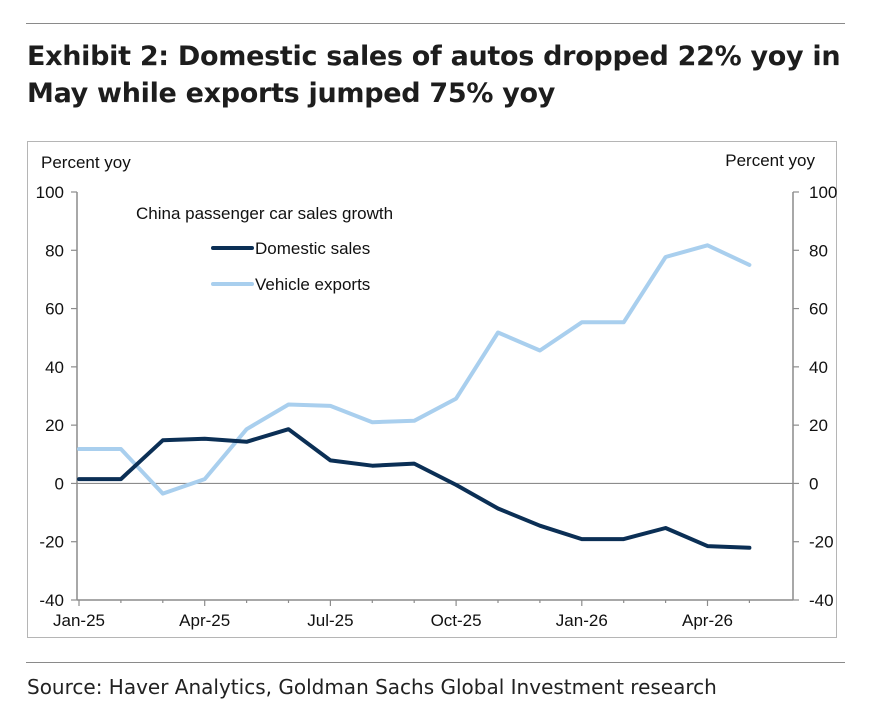  What do you see at coordinates (456, 620) in the screenshot?
I see `x-tick-label: Oct-25` at bounding box center [456, 620].